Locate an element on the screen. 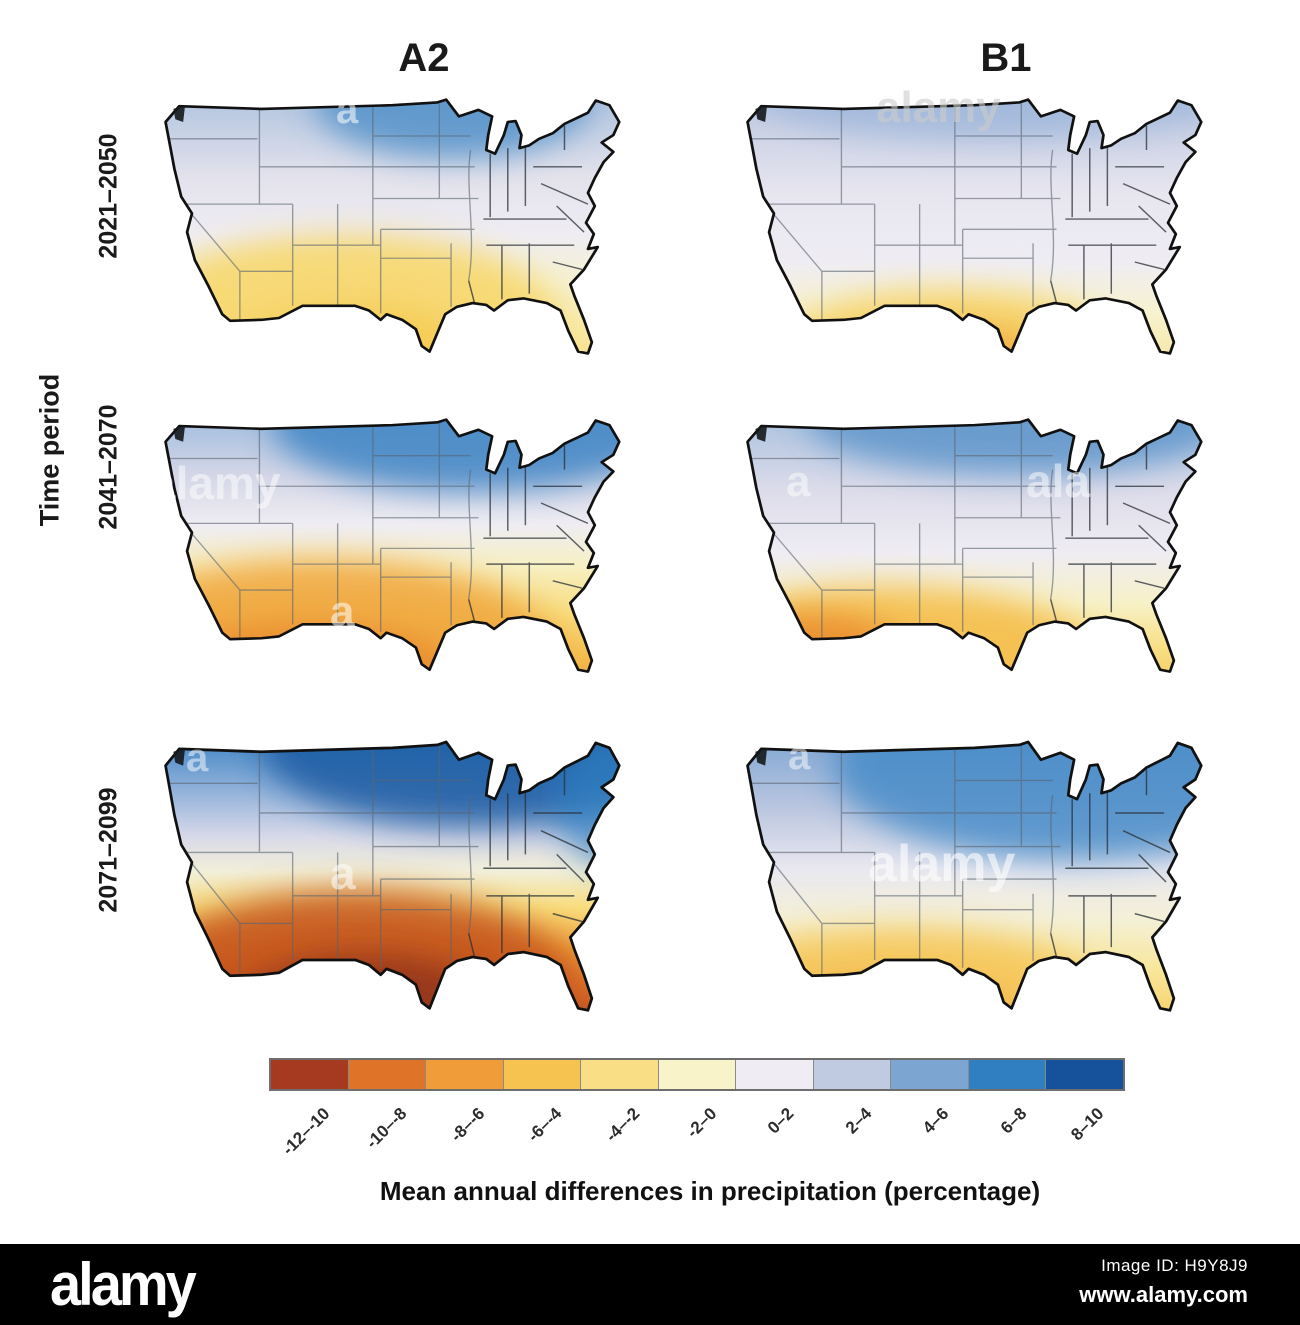  legend-tick-label: -2–0 is located at coordinates (701, 1123).